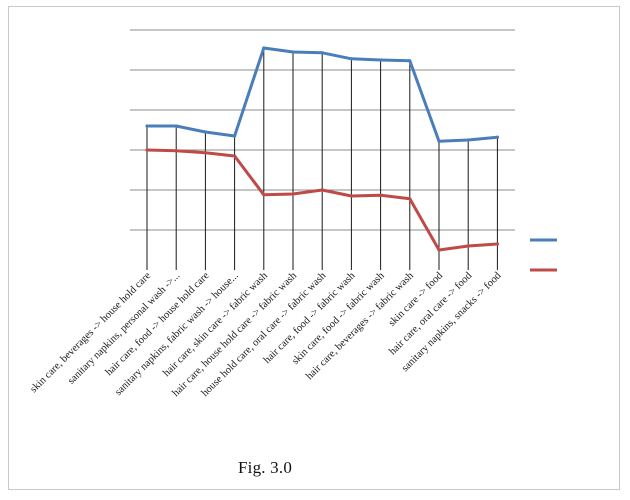 Image resolution: width=630 pixels, height=500 pixels. What do you see at coordinates (265, 467) in the screenshot?
I see `figure-caption: Fig. 3.0` at bounding box center [265, 467].